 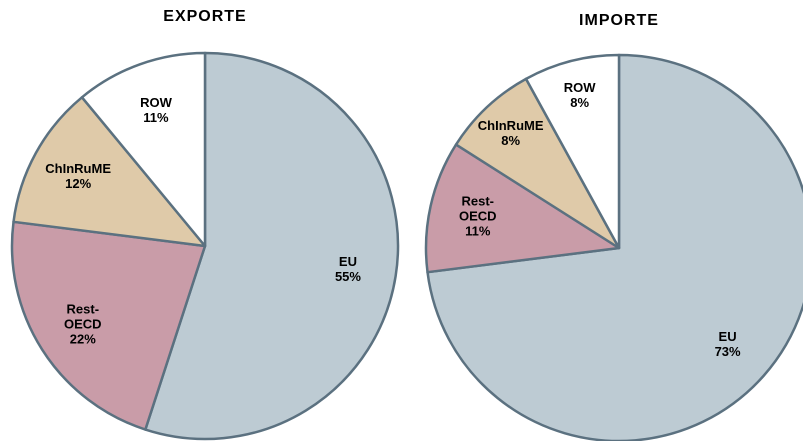 I want to click on slice-label: ROW 8%, so click(x=580, y=95).